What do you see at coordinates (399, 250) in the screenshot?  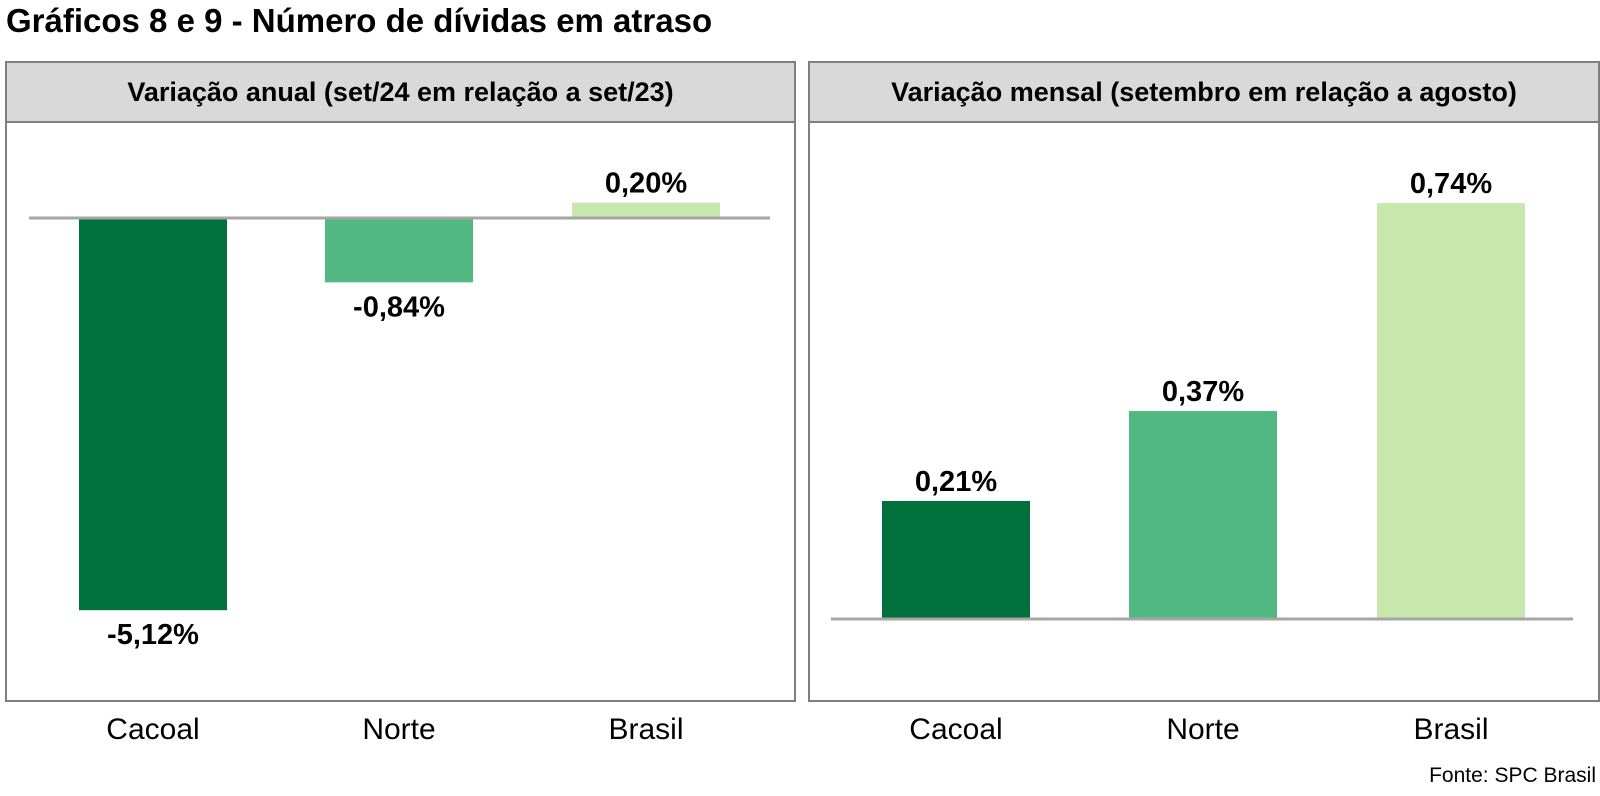 I see `annual-bar-norte` at bounding box center [399, 250].